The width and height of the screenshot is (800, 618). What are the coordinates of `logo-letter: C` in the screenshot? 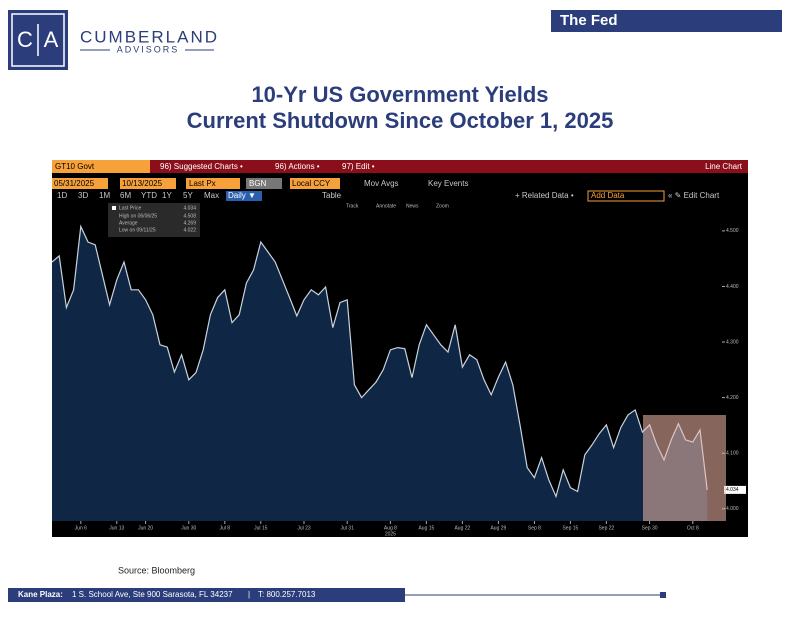 It's located at (25, 39).